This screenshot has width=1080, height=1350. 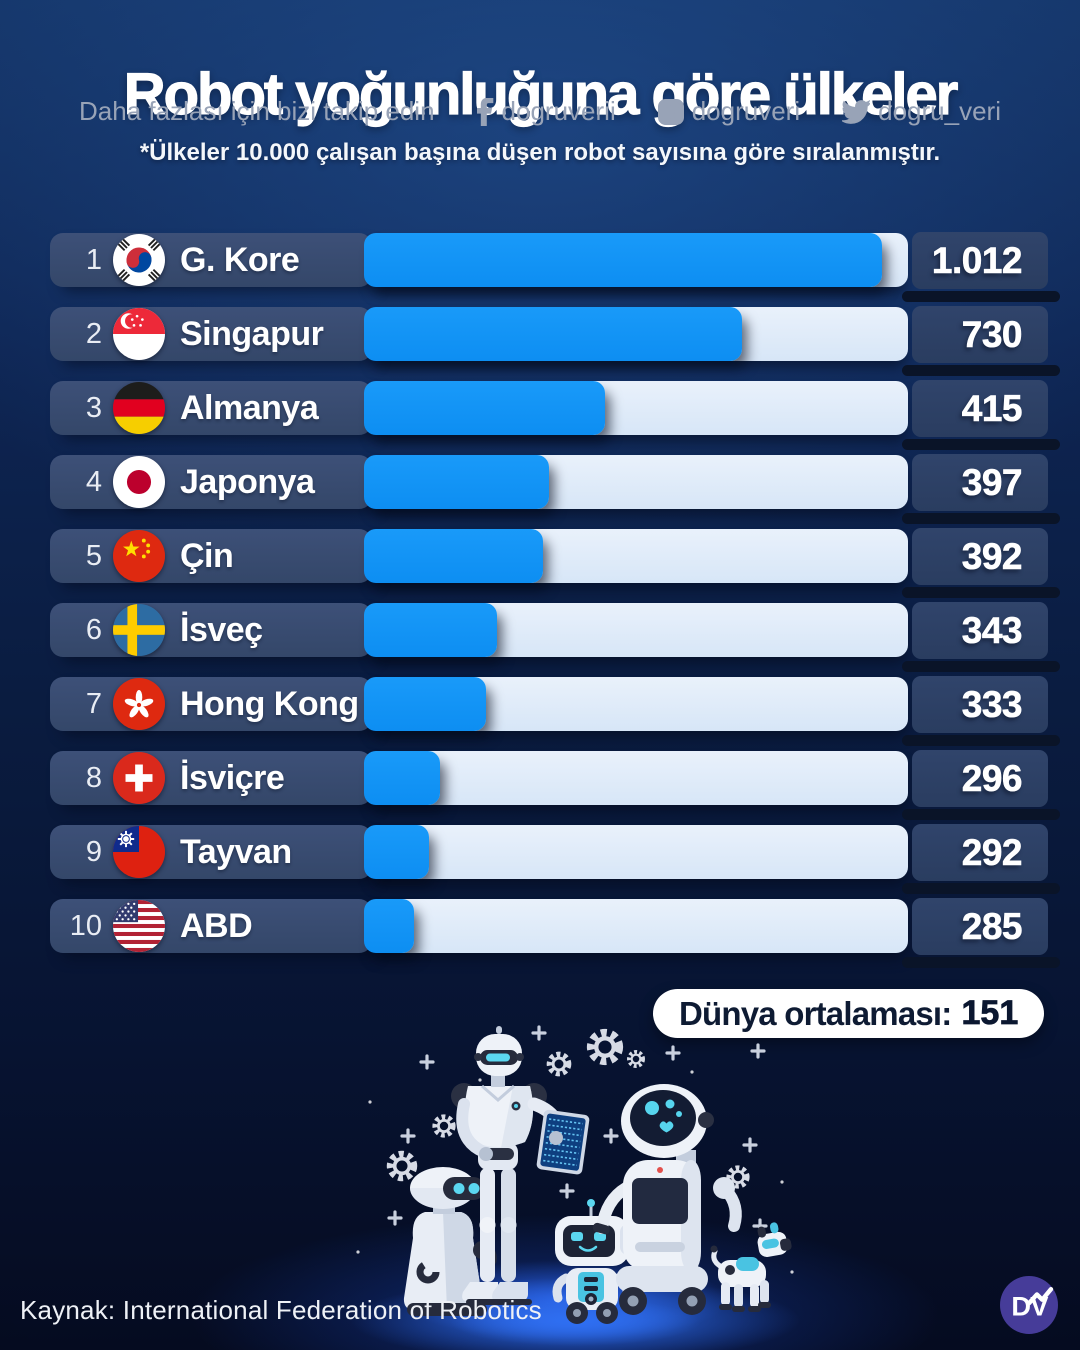 I want to click on rank-label: 9, so click(x=93, y=851).